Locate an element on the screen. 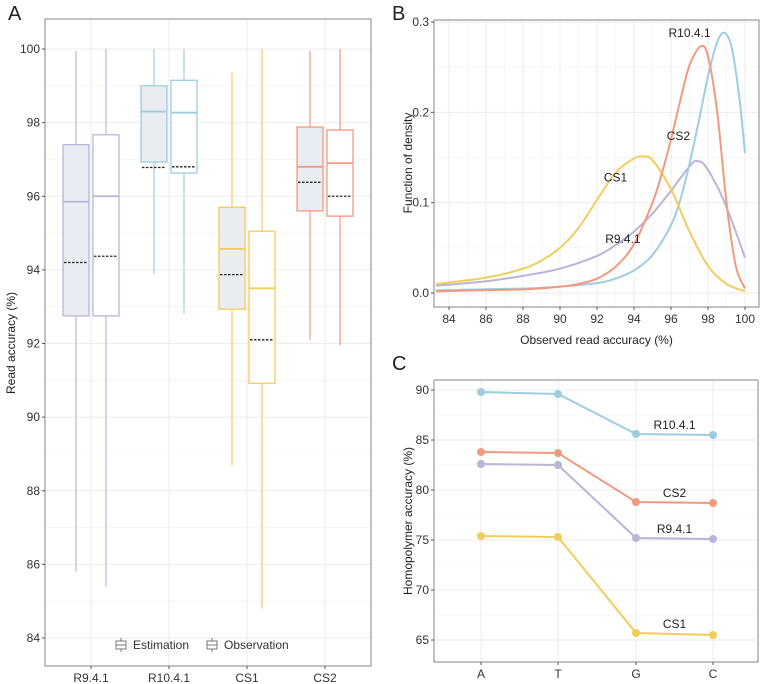  density-curve-cs1 is located at coordinates (590, 224).